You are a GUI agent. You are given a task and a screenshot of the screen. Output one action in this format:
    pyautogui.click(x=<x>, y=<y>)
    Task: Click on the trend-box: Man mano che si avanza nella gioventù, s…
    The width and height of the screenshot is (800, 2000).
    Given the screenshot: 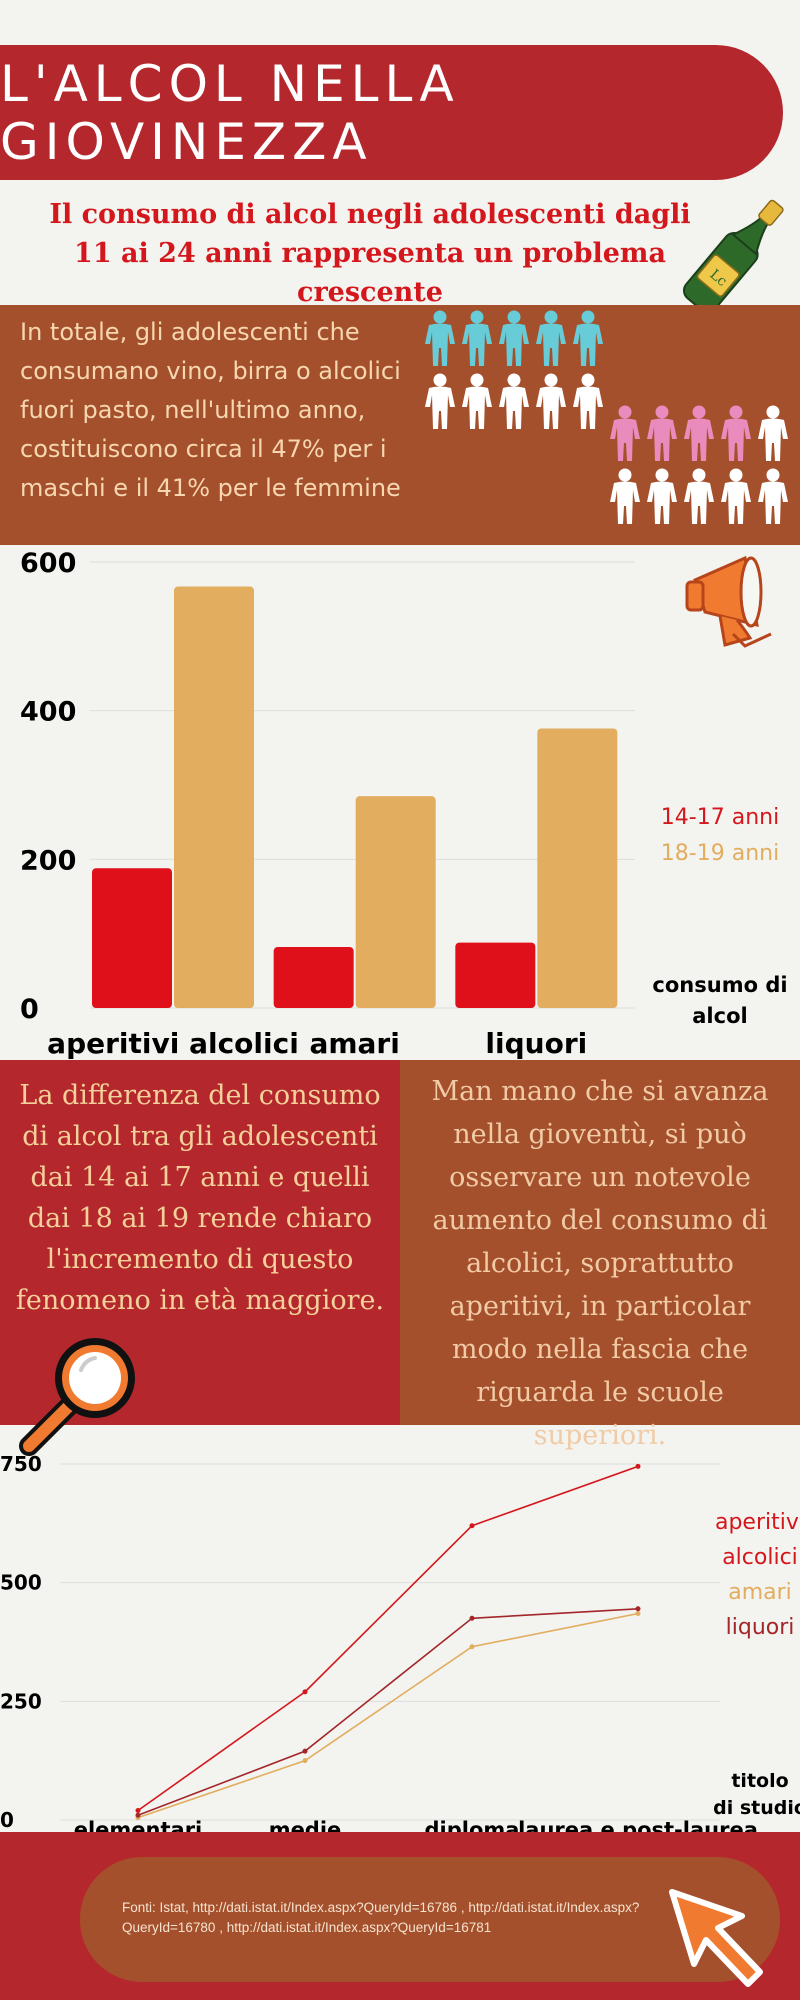 What is the action you would take?
    pyautogui.click(x=600, y=1255)
    